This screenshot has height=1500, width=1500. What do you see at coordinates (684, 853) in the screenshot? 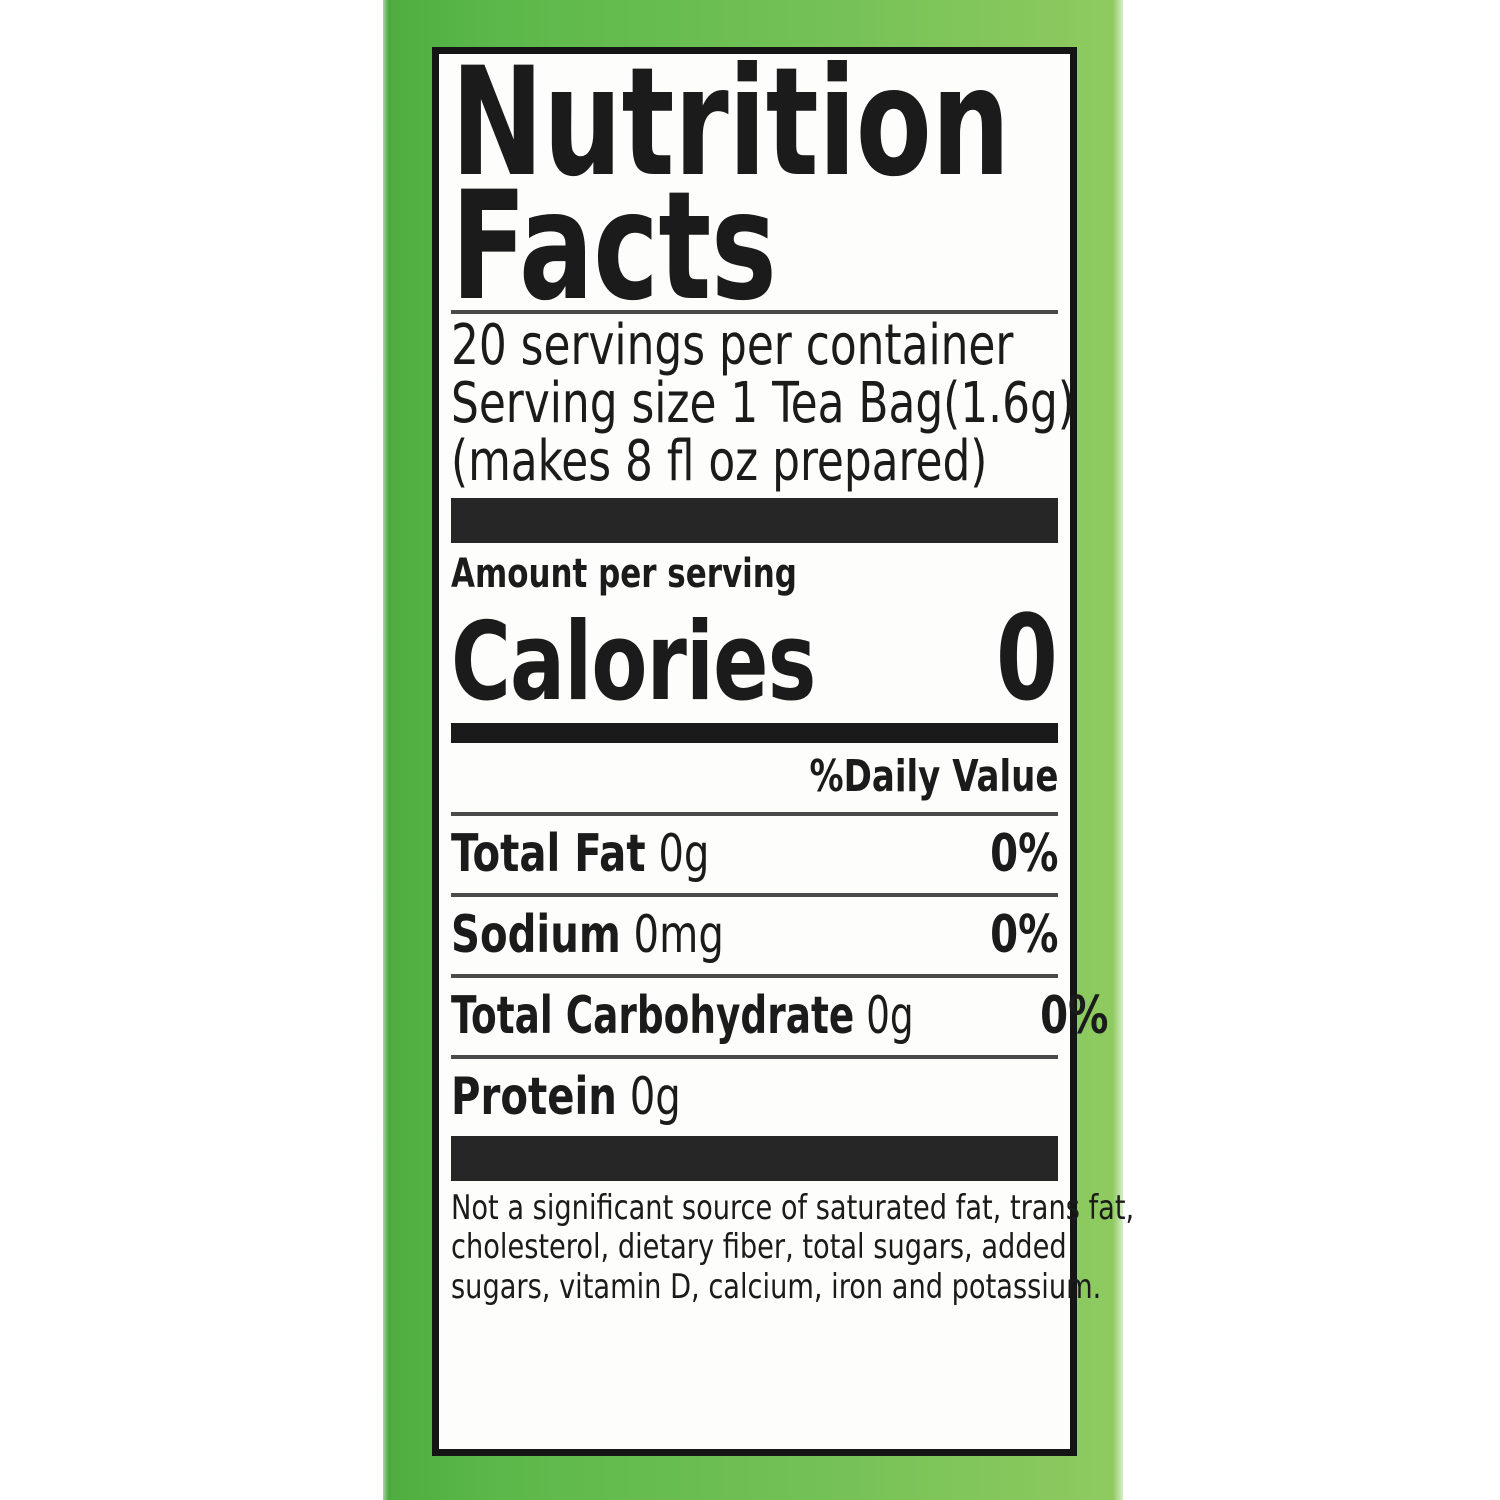
I see `nutrient-amount-total-fat: 0g` at bounding box center [684, 853].